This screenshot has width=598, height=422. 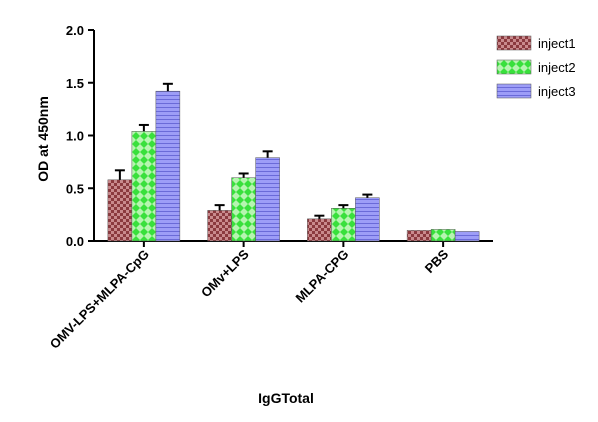 What do you see at coordinates (536, 67) in the screenshot?
I see `legend: inject1 inject2 inject3` at bounding box center [536, 67].